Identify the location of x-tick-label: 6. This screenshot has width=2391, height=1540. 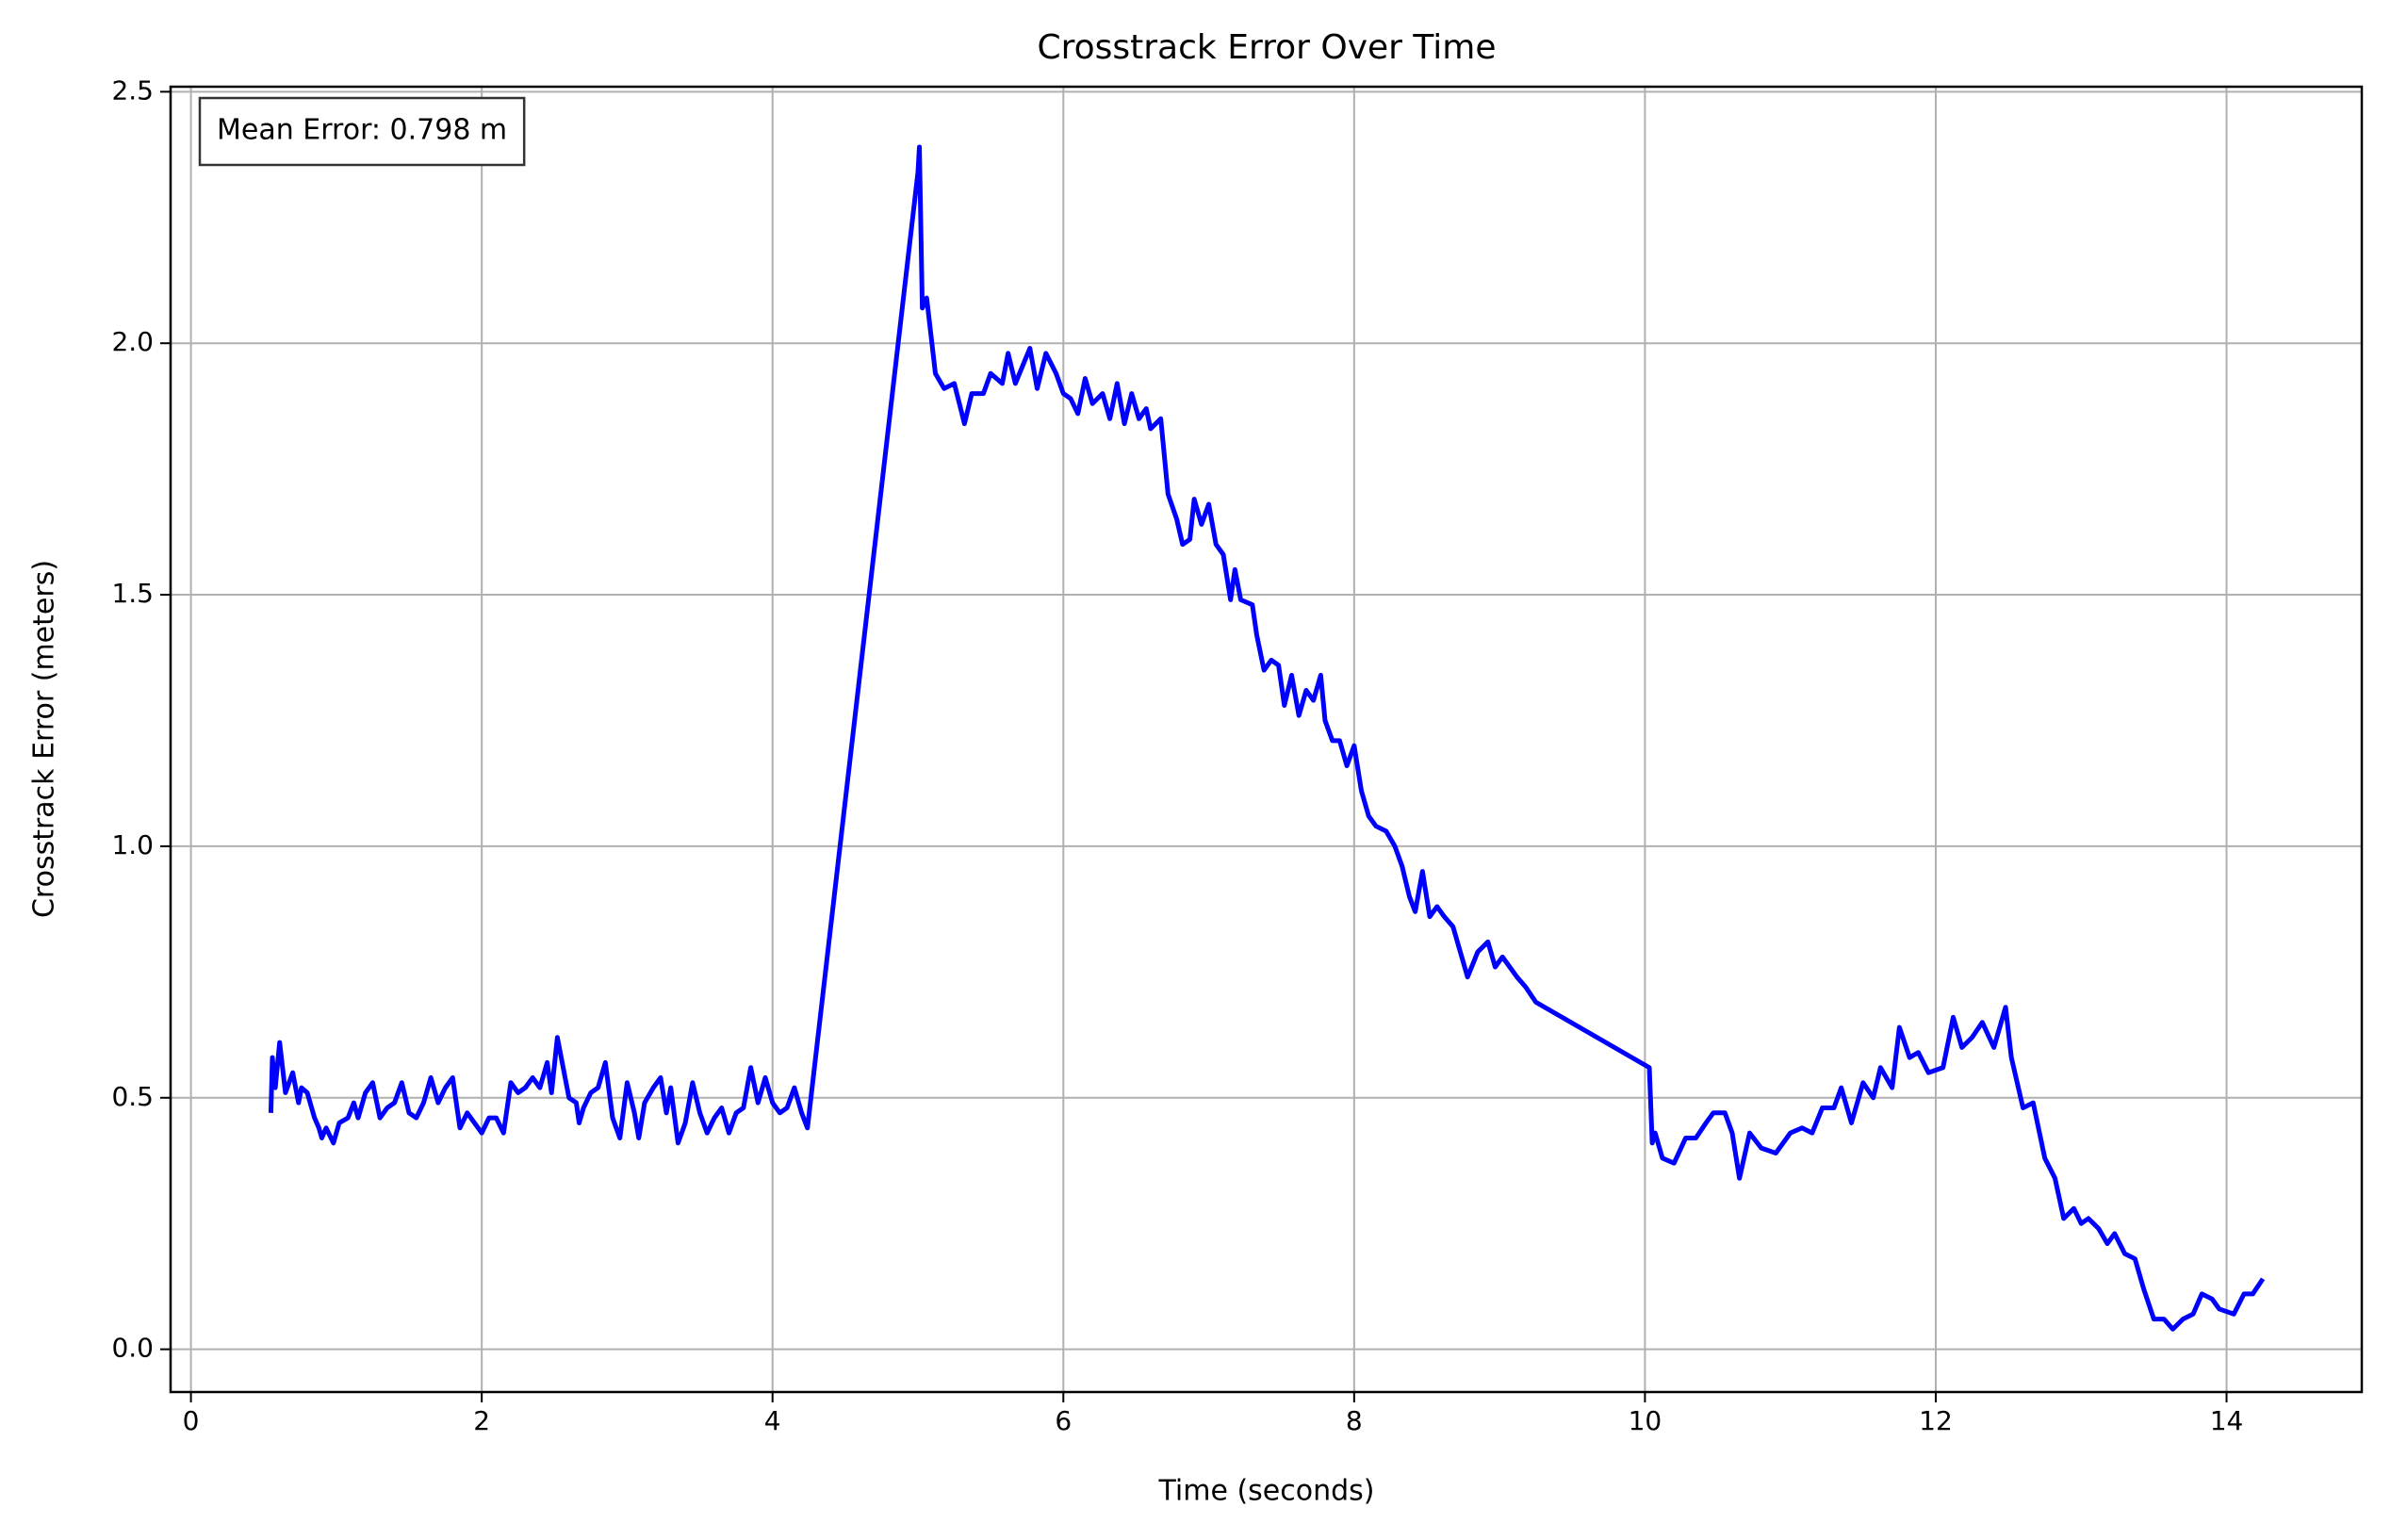
(1063, 1420).